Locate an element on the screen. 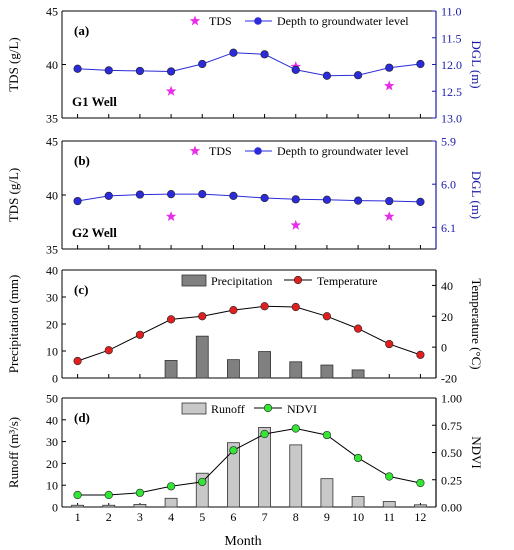 The image size is (514, 550). series-temperature is located at coordinates (249, 334).